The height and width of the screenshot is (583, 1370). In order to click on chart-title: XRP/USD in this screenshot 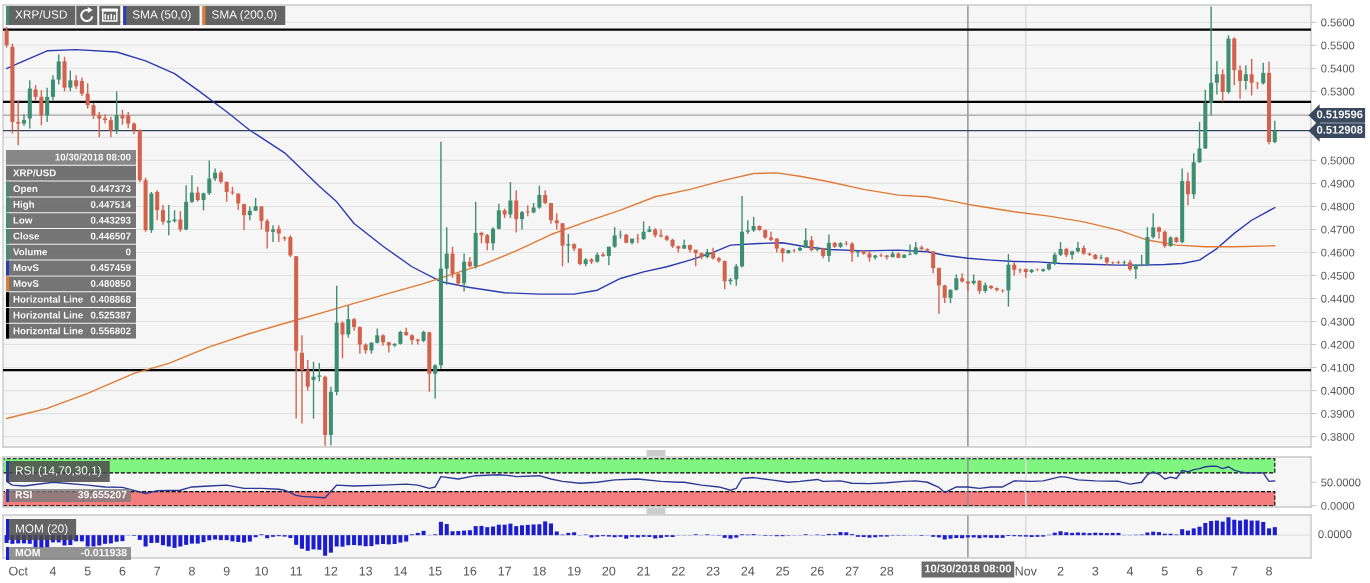, I will do `click(41, 14)`.